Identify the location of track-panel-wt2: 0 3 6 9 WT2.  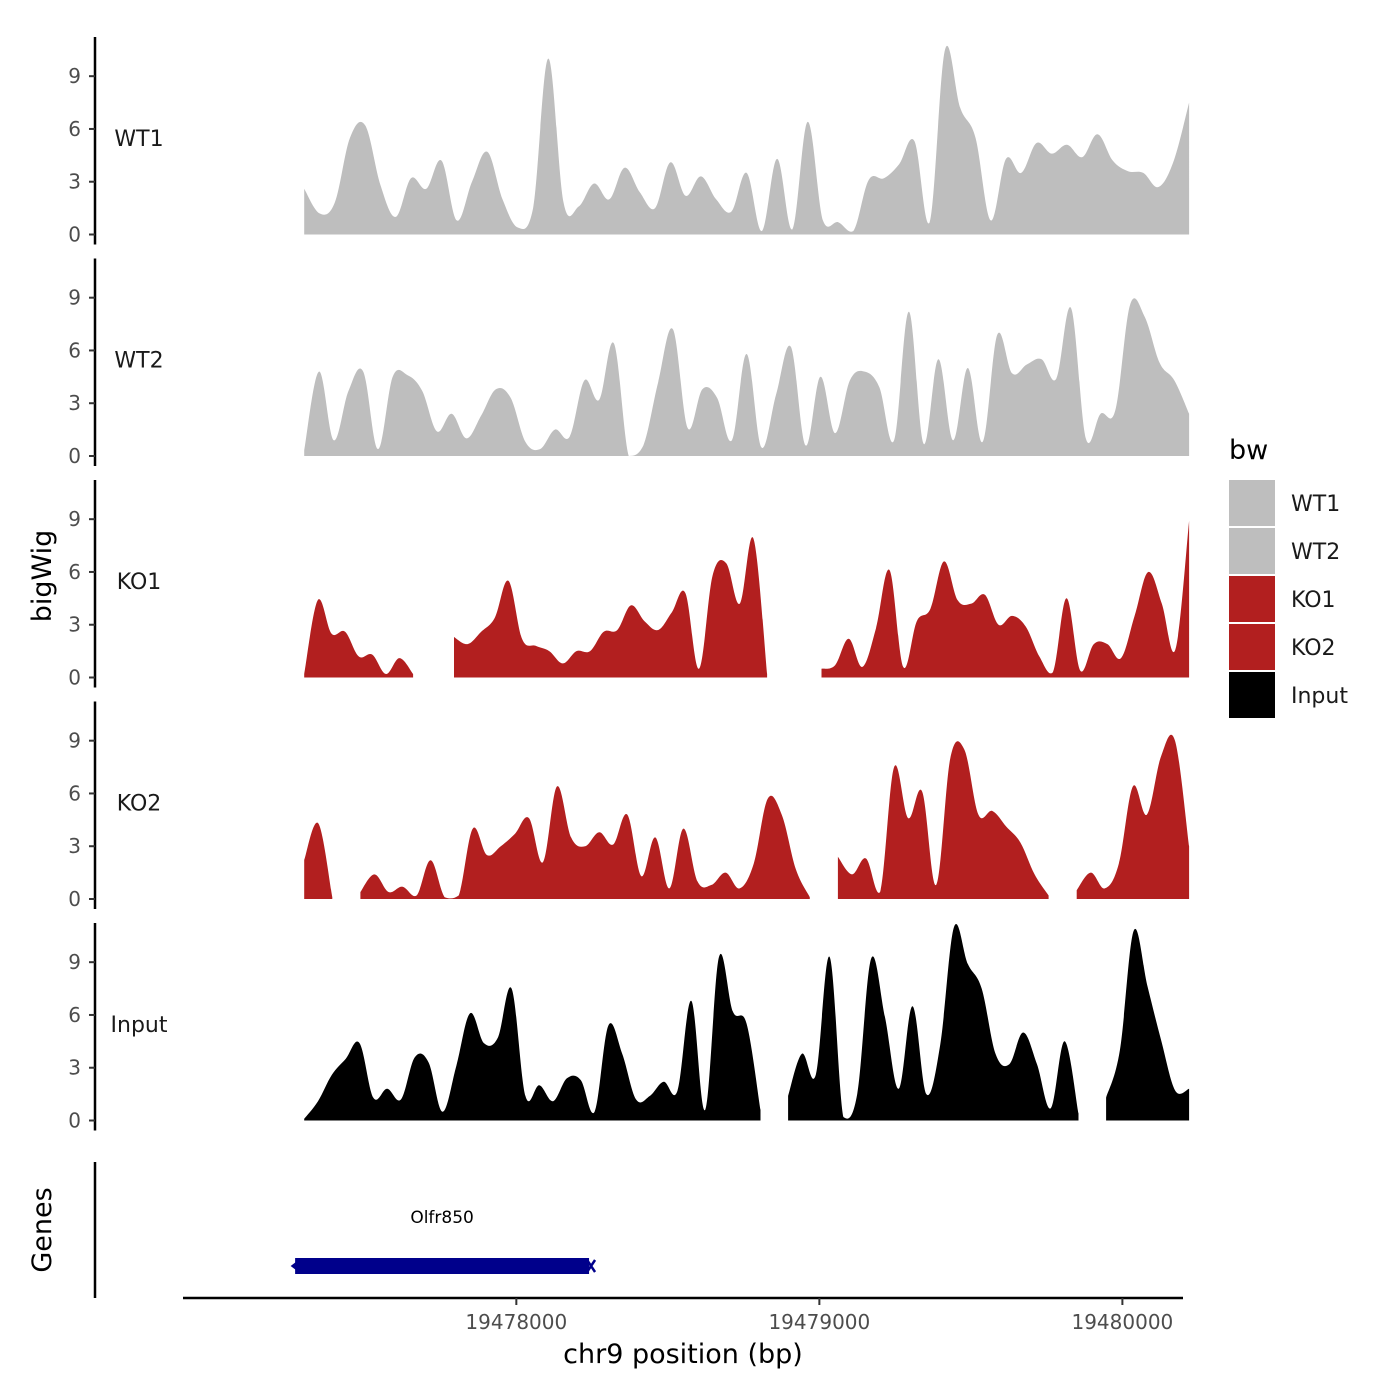
(629, 363).